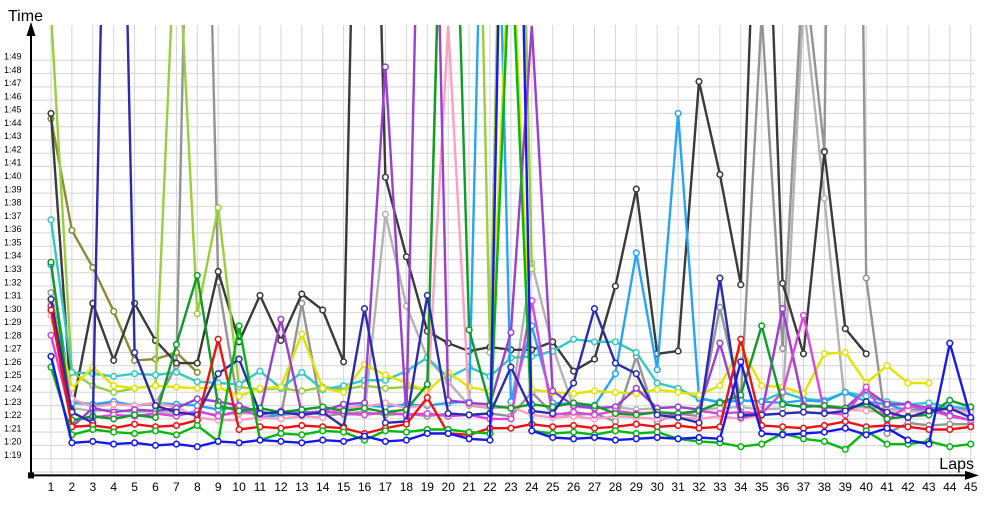 This screenshot has height=505, width=1000. Describe the element at coordinates (13, 442) in the screenshot. I see `svg-text: 1:20` at that location.